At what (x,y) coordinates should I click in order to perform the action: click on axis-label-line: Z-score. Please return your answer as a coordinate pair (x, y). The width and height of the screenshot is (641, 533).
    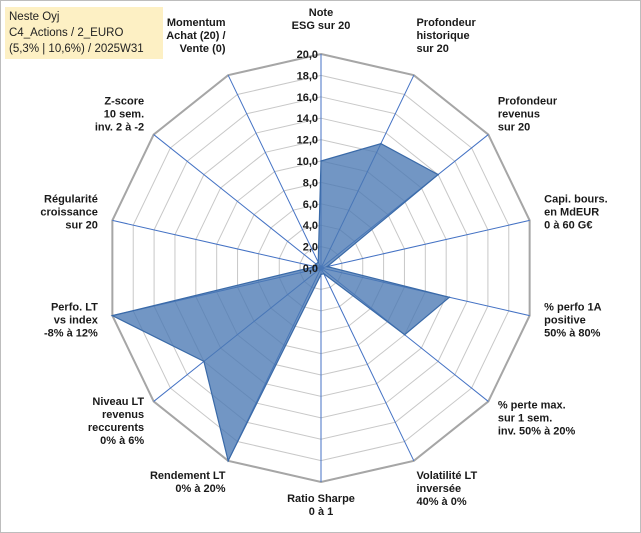
    Looking at the image, I should click on (124, 102).